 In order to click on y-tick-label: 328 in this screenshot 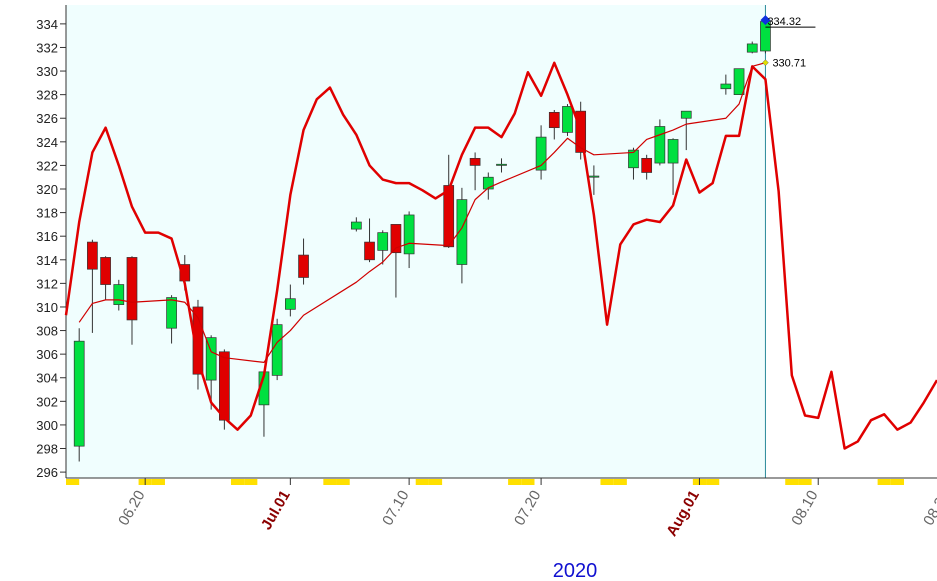, I will do `click(47, 95)`.